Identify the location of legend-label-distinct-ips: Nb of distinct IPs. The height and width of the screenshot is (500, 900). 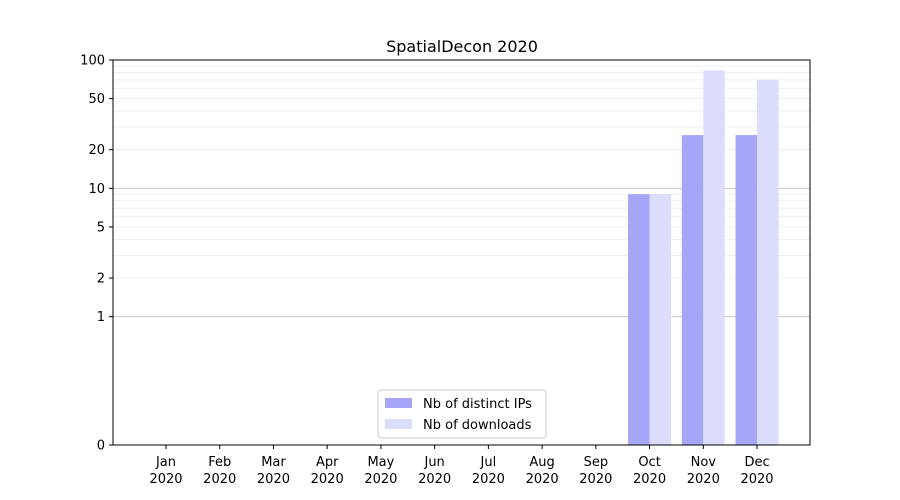
(477, 404).